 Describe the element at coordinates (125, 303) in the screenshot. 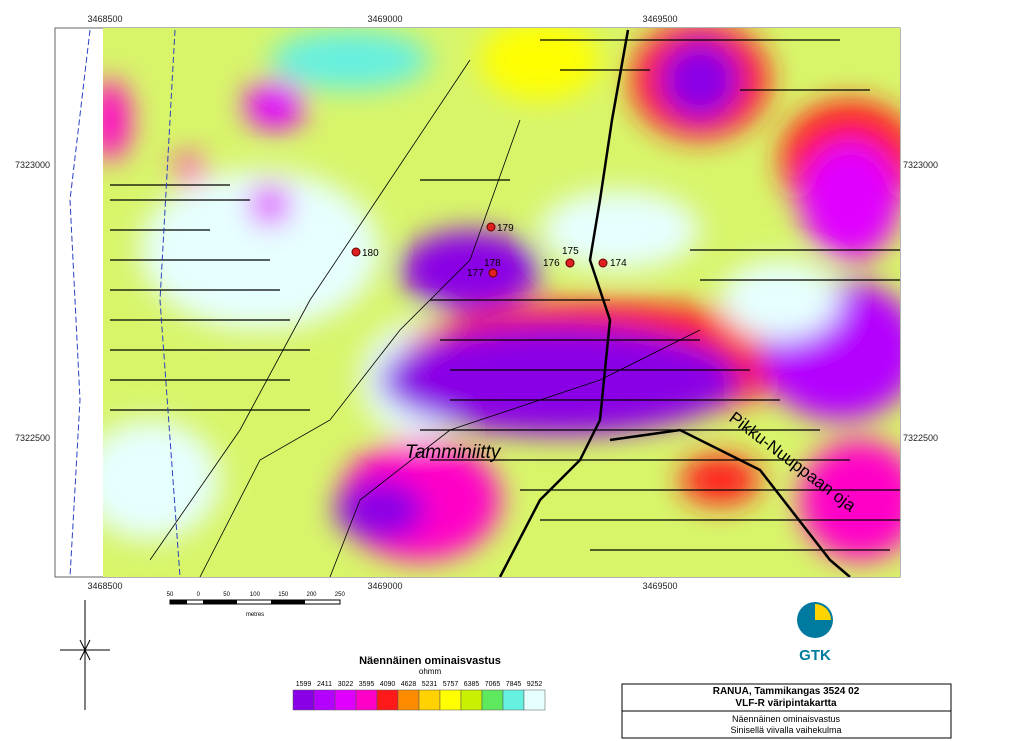

I see `phase-angle-lines` at that location.